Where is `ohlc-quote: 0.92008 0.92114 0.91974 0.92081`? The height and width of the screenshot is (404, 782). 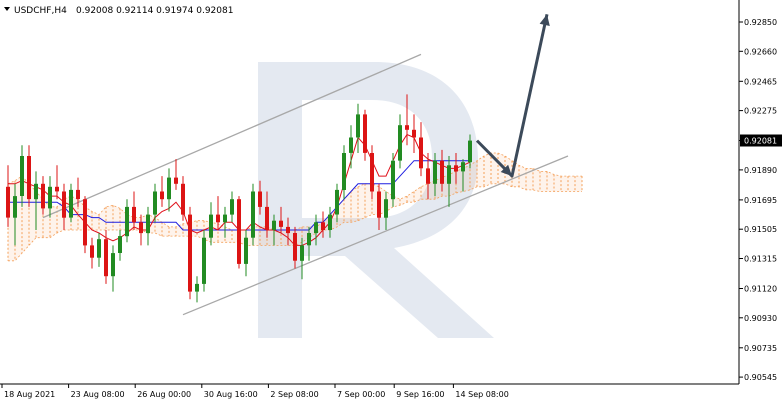
ohlc-quote: 0.92008 0.92114 0.91974 0.92081 is located at coordinates (154, 11).